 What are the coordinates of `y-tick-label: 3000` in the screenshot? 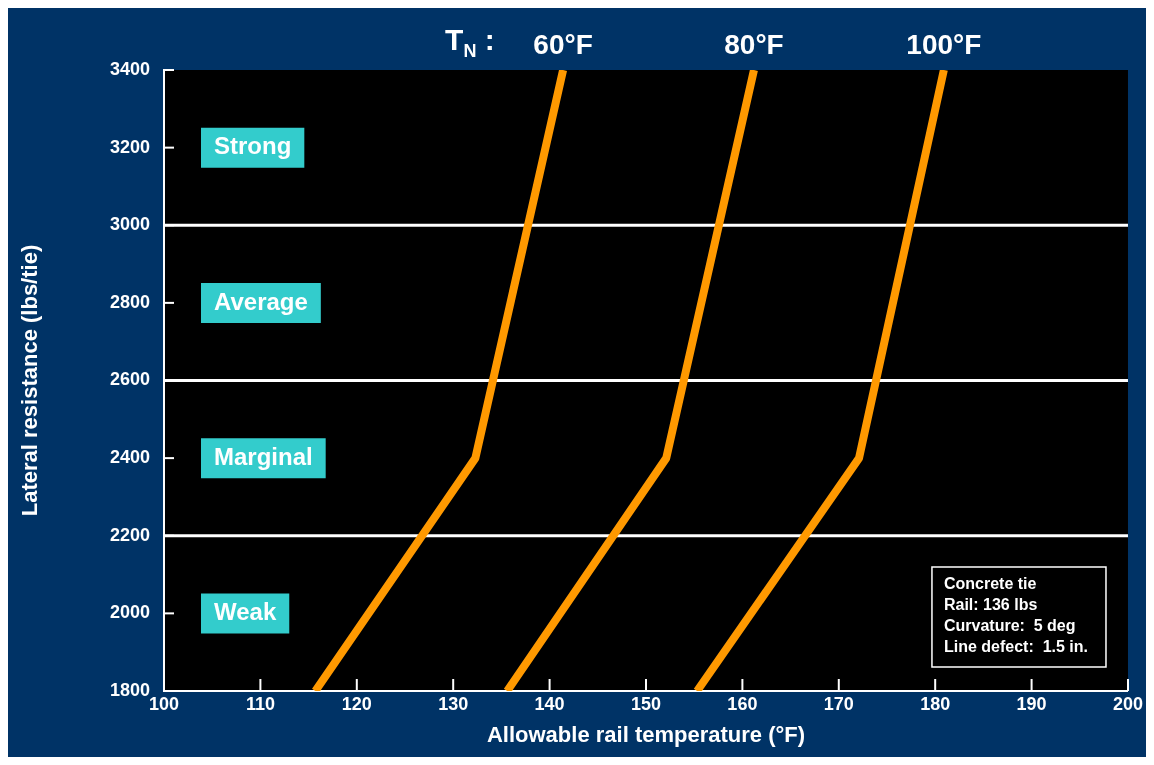 It's located at (129, 224).